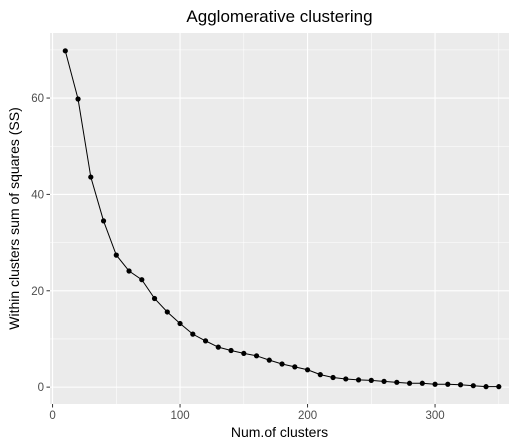  I want to click on x-tick-label: 300, so click(434, 416).